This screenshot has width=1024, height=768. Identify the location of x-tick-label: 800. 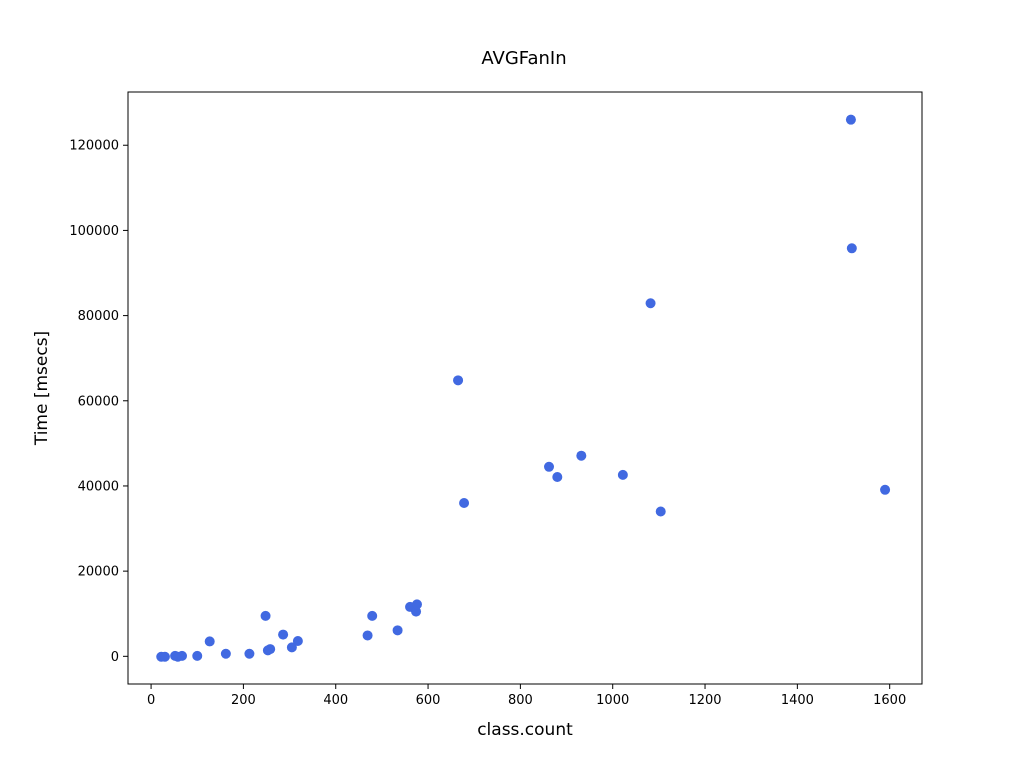
(520, 700).